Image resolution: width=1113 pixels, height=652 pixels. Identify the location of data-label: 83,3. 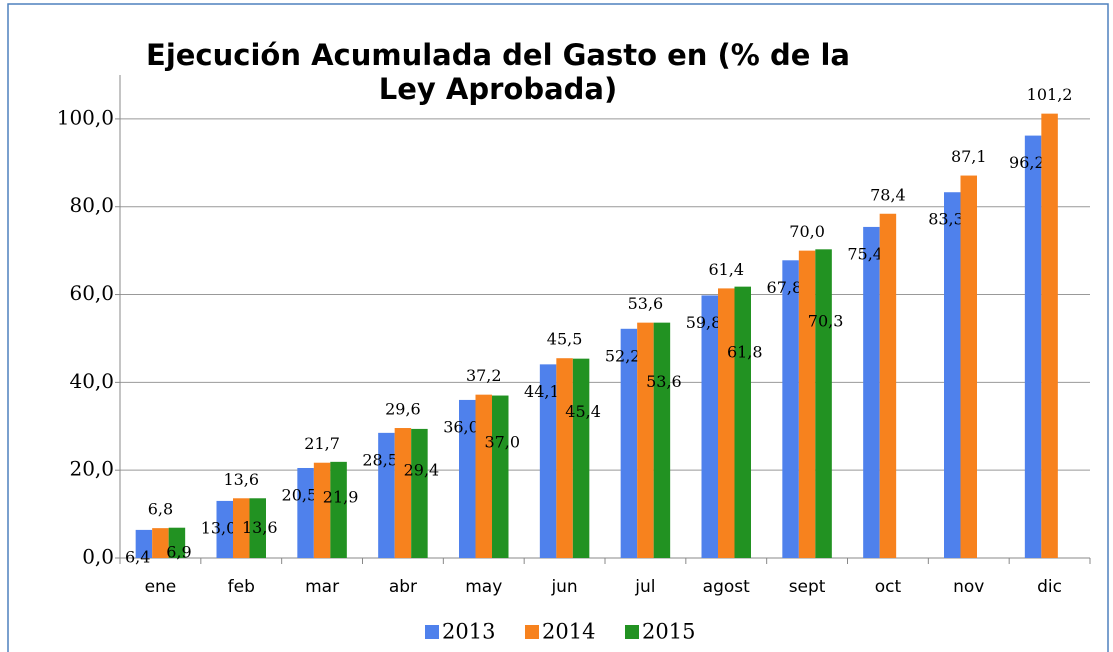
(946, 219).